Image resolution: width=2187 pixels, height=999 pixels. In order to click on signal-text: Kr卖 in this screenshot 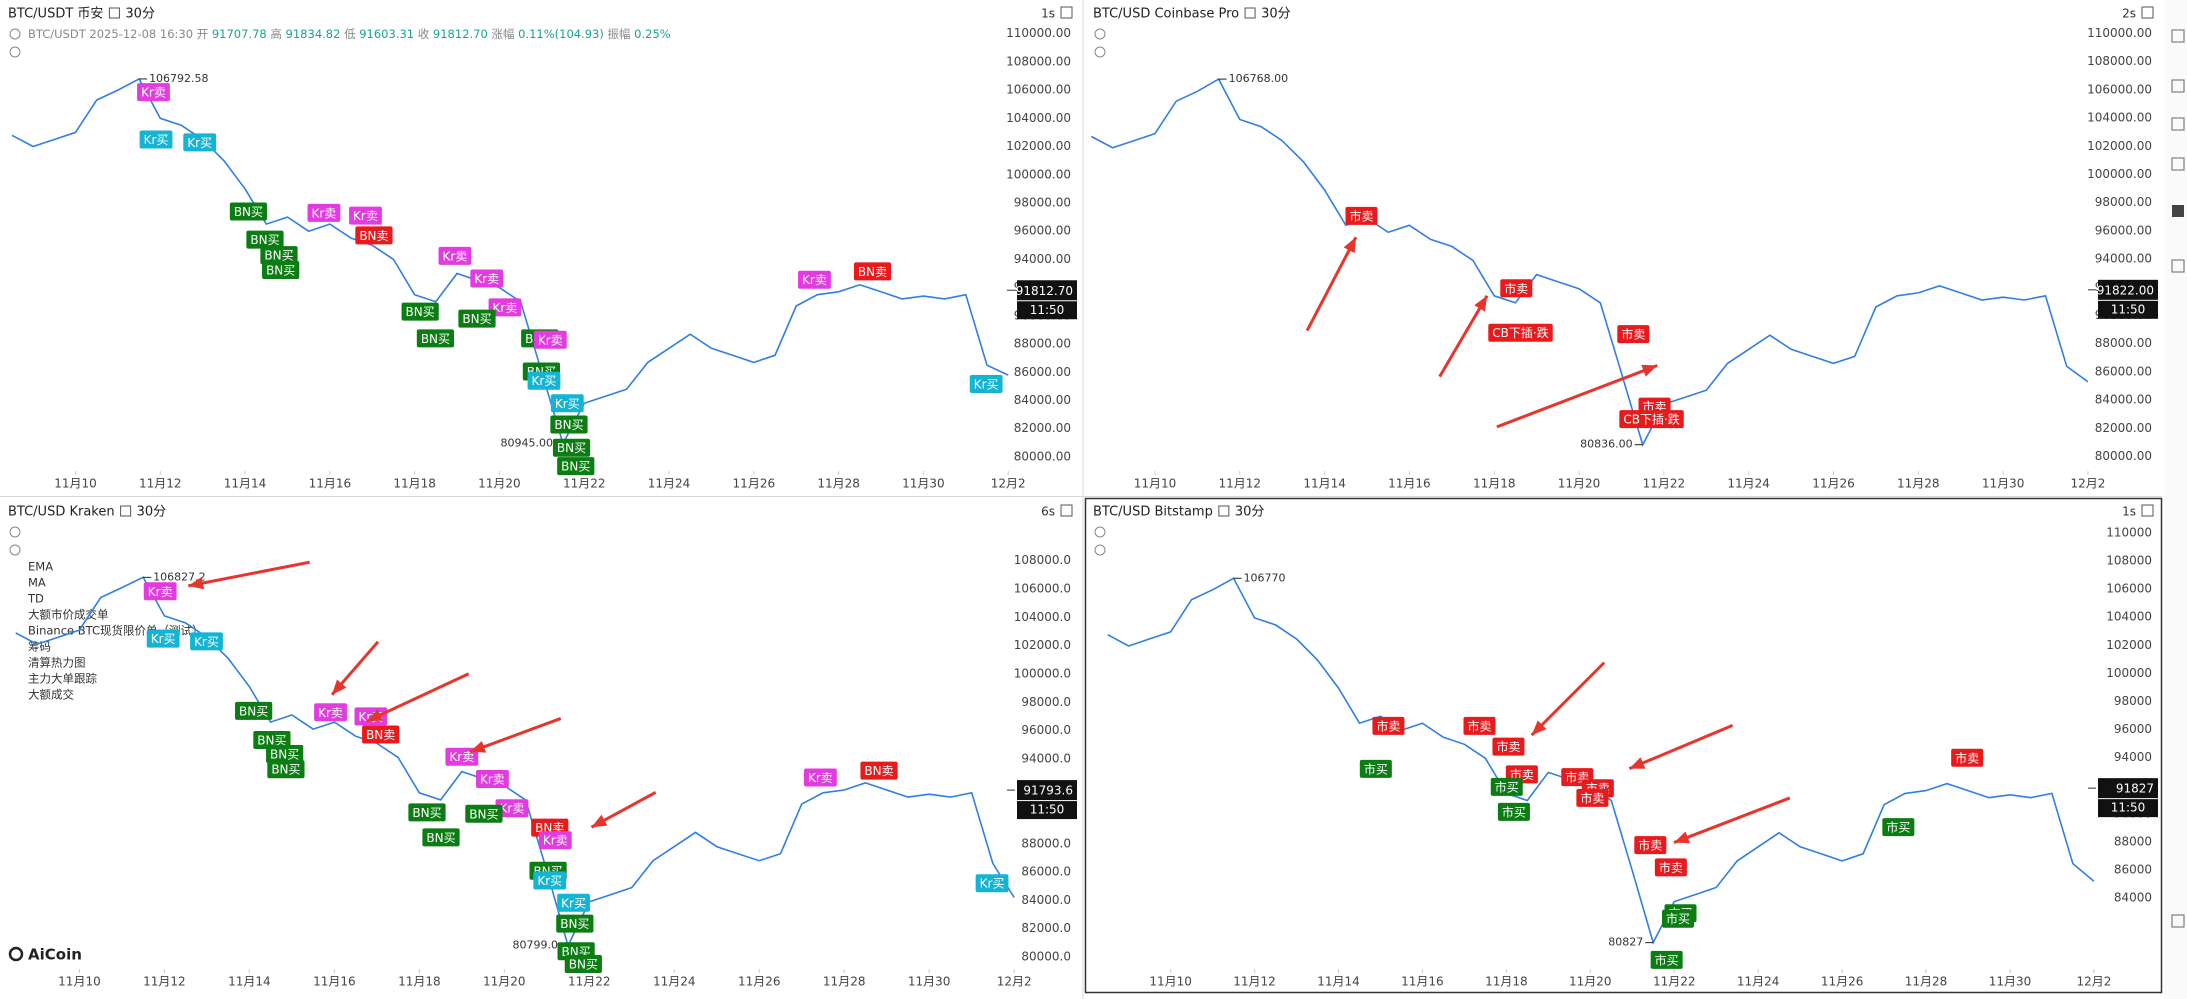, I will do `click(160, 592)`.